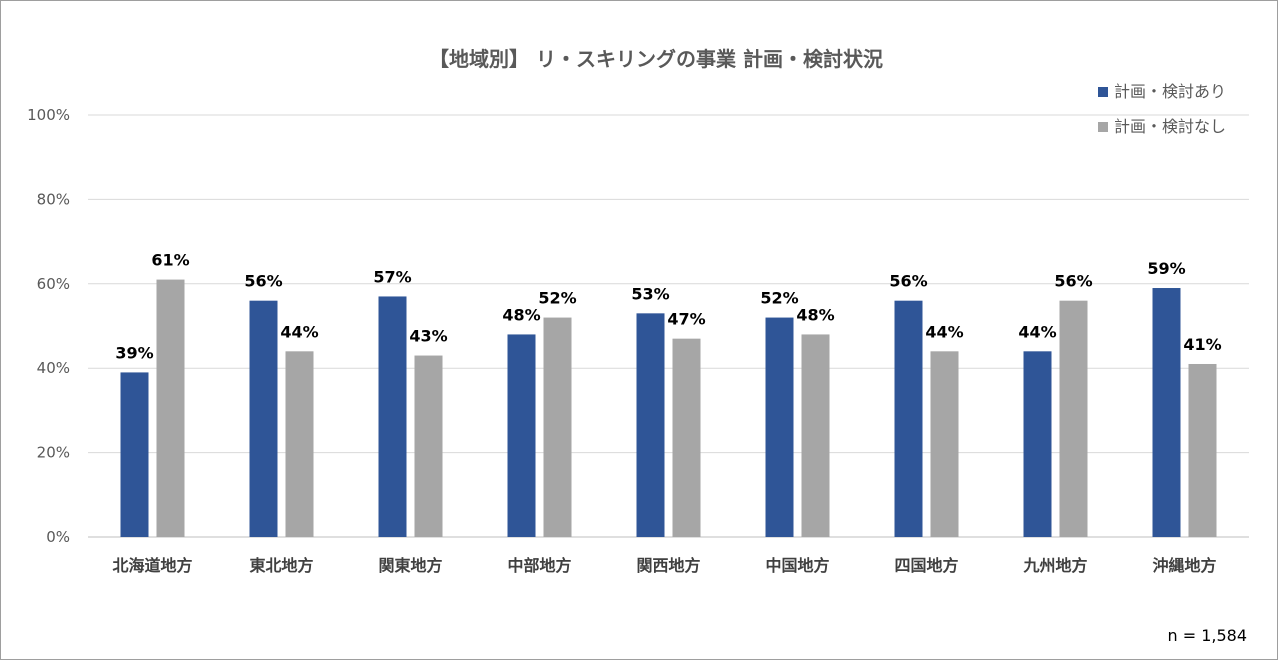 The width and height of the screenshot is (1278, 661). What do you see at coordinates (428, 336) in the screenshot?
I see `data-label: 43%` at bounding box center [428, 336].